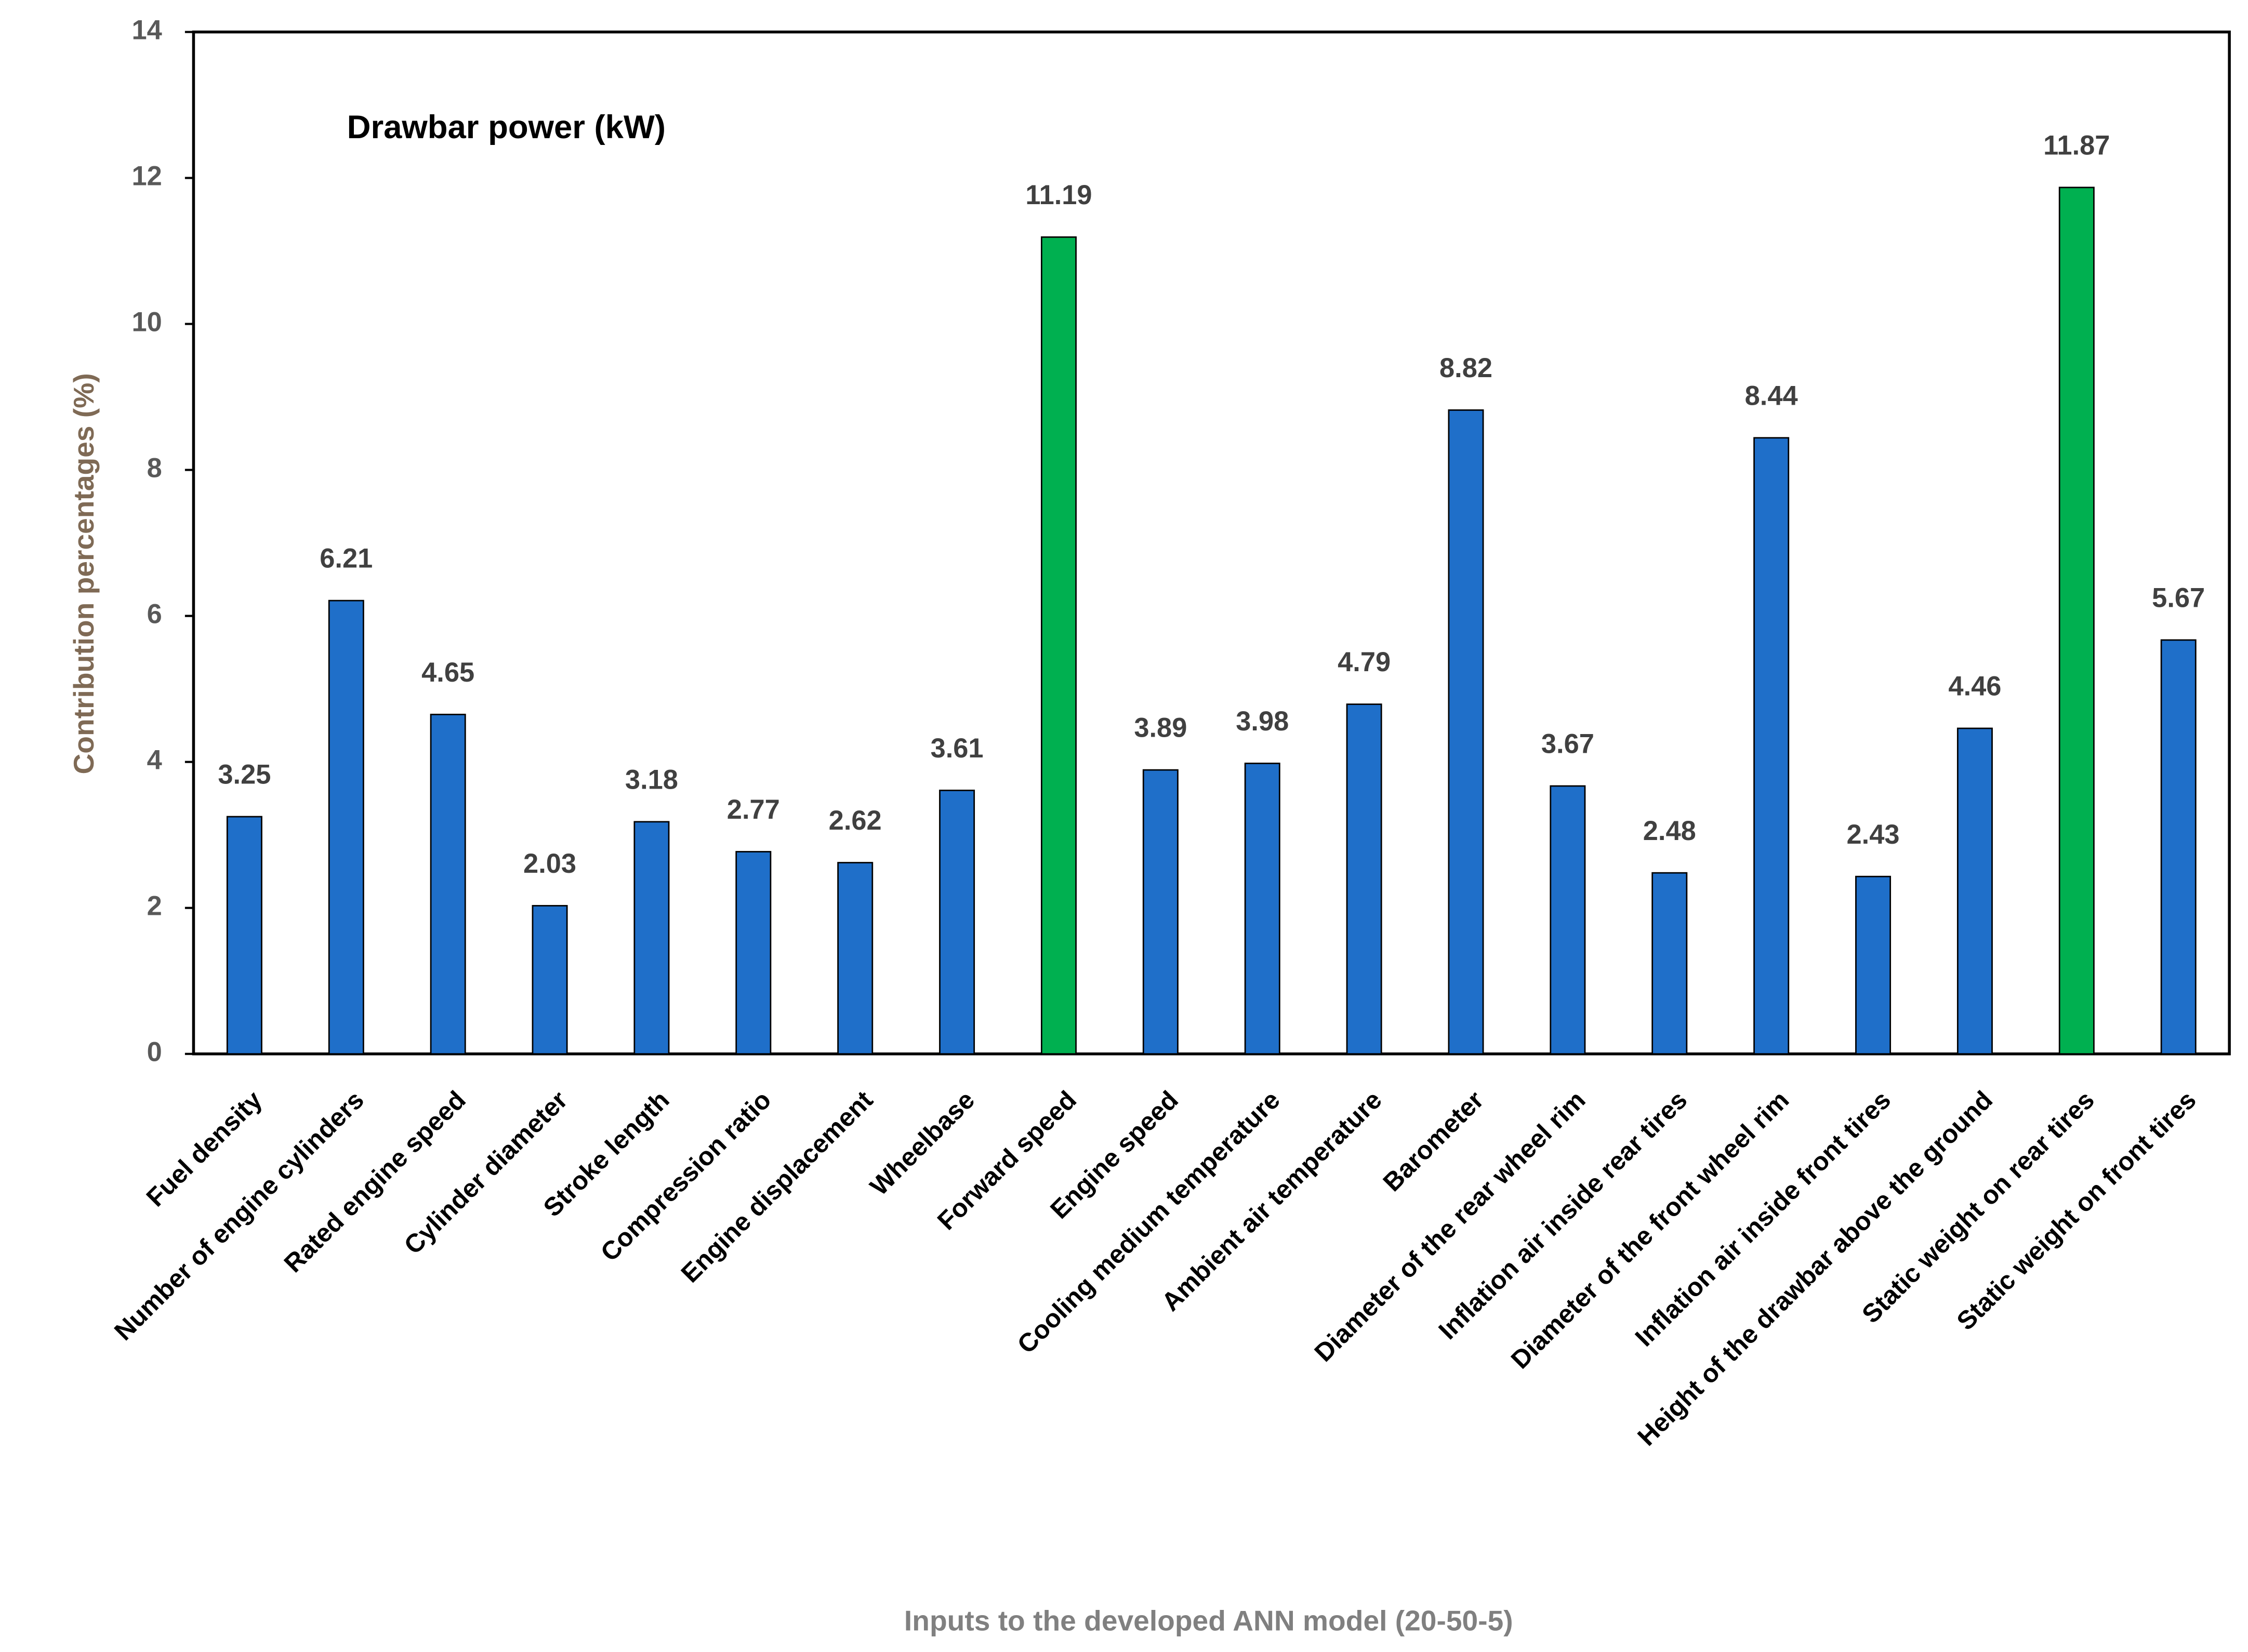 The image size is (2248, 1652). Describe the element at coordinates (1974, 687) in the screenshot. I see `value-label: 4.46` at that location.